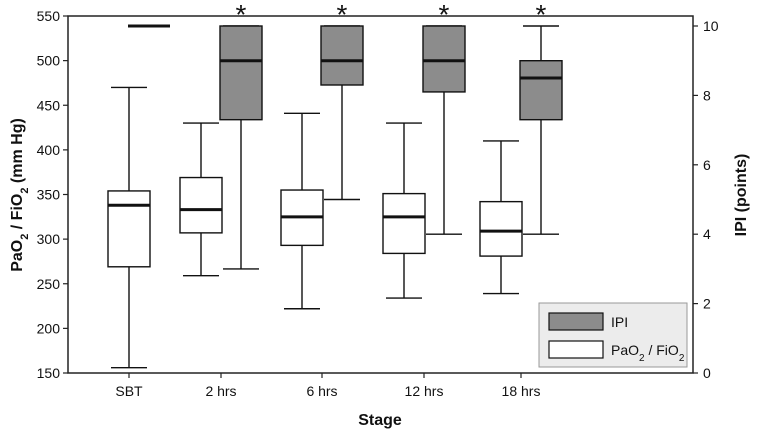 This screenshot has height=433, width=758. Describe the element at coordinates (576, 349) in the screenshot. I see `legend-swatch-pao2` at that location.